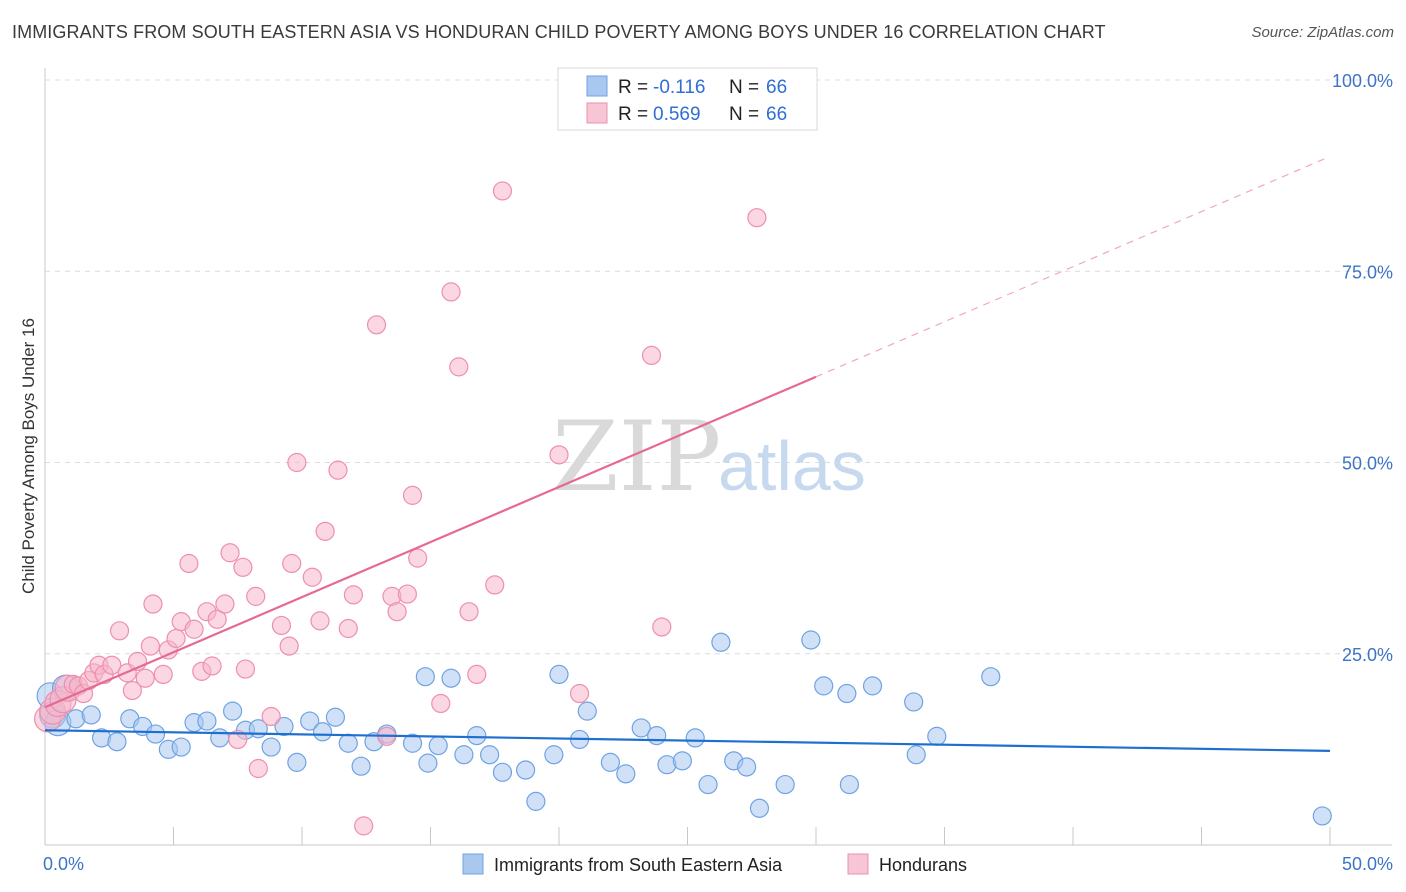 The height and width of the screenshot is (892, 1406). I want to click on x-tick-label-min: 0.0%, so click(63, 864).